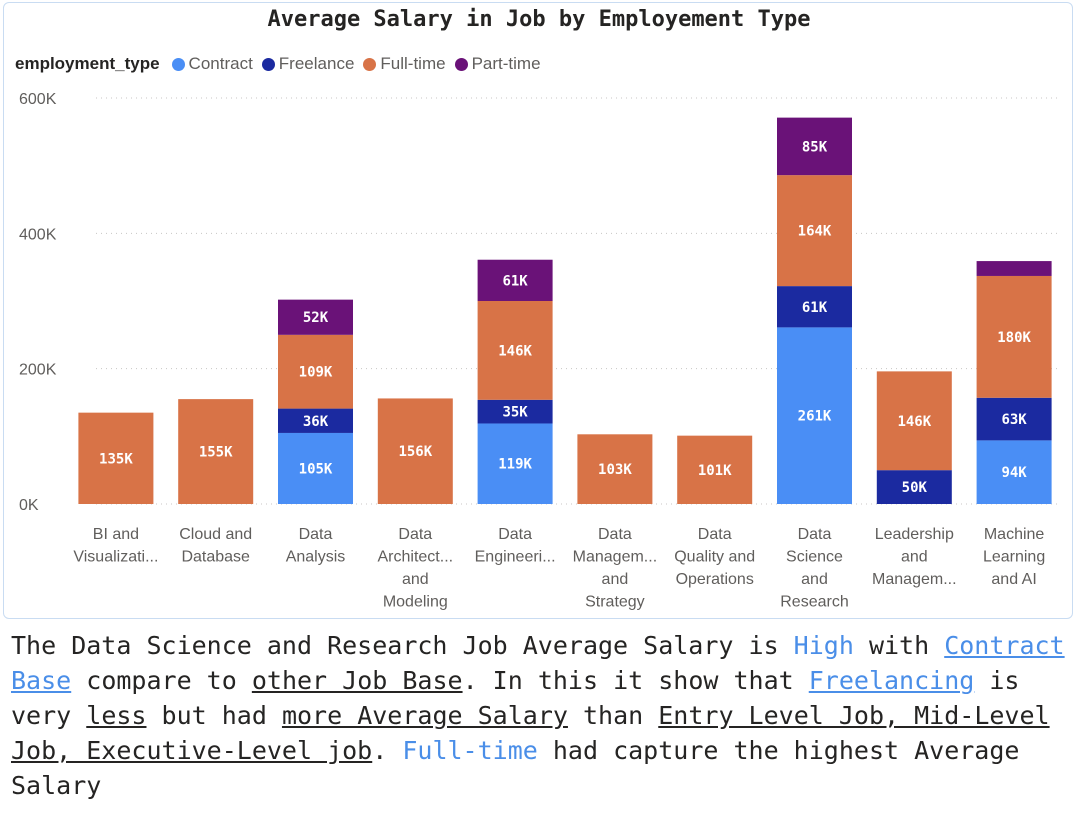  I want to click on legend-item-freelance: Freelance, so click(308, 64).